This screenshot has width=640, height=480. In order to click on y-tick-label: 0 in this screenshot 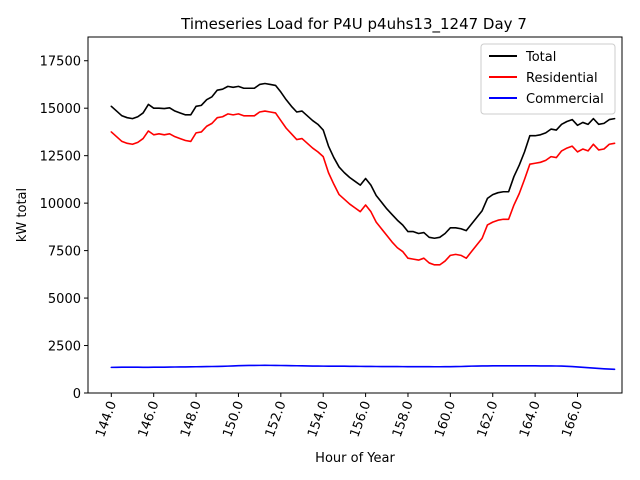, I will do `click(77, 394)`.